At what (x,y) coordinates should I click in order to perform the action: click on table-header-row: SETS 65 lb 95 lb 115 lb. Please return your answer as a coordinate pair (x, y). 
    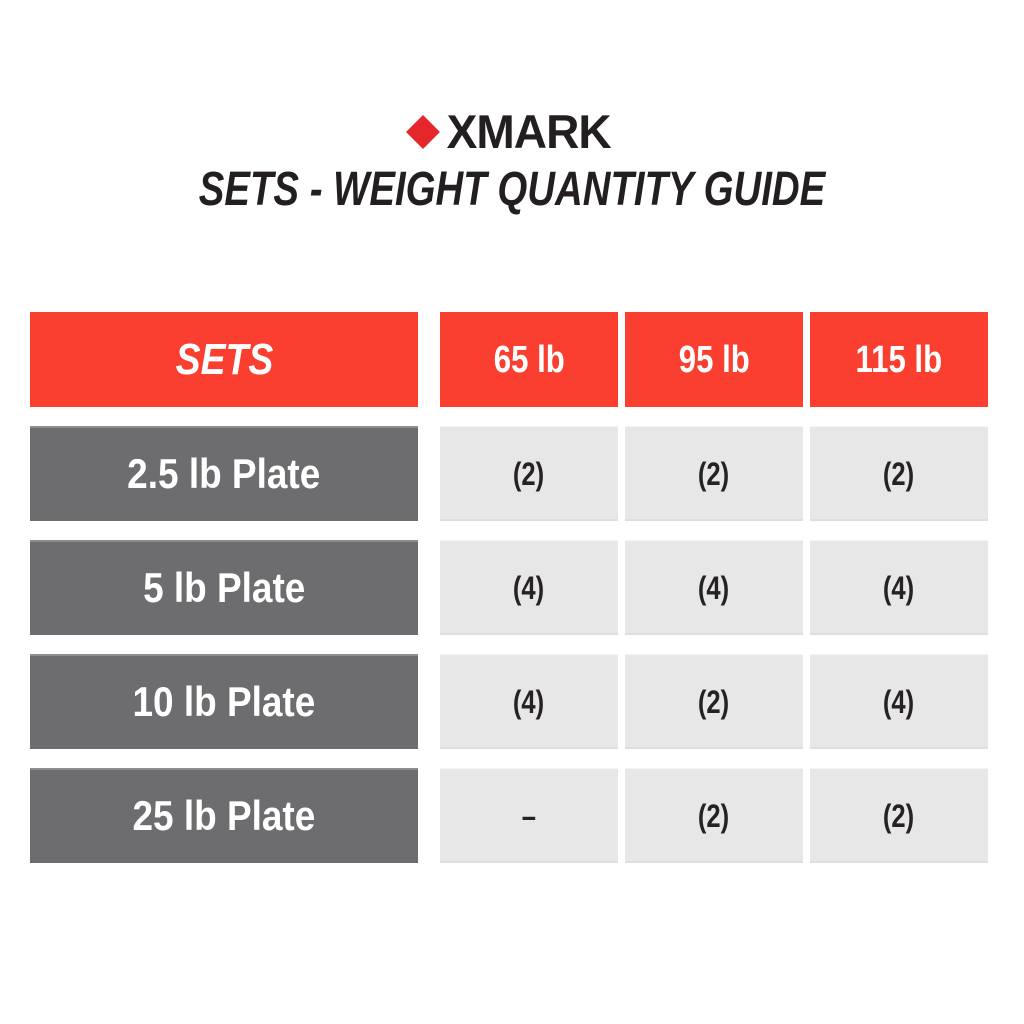
    Looking at the image, I should click on (509, 359).